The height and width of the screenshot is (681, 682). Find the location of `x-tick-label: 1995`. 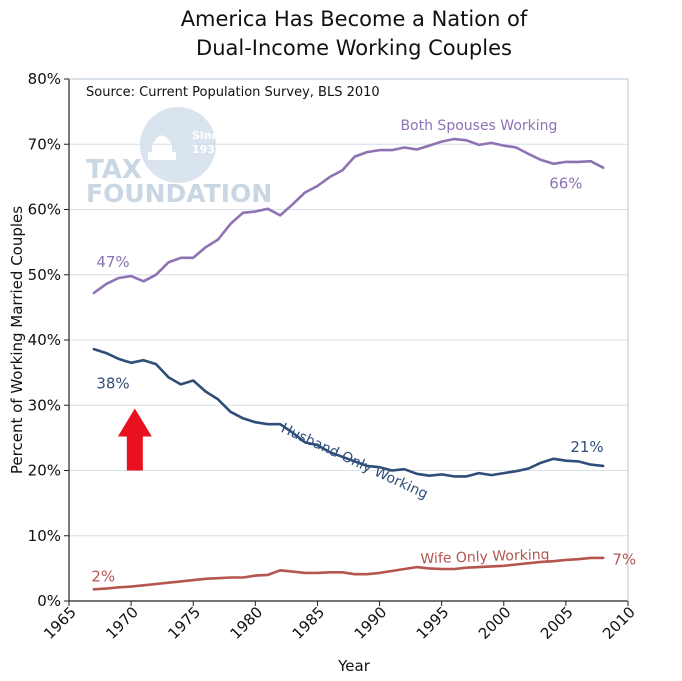

x-tick-label: 1995 is located at coordinates (433, 623).